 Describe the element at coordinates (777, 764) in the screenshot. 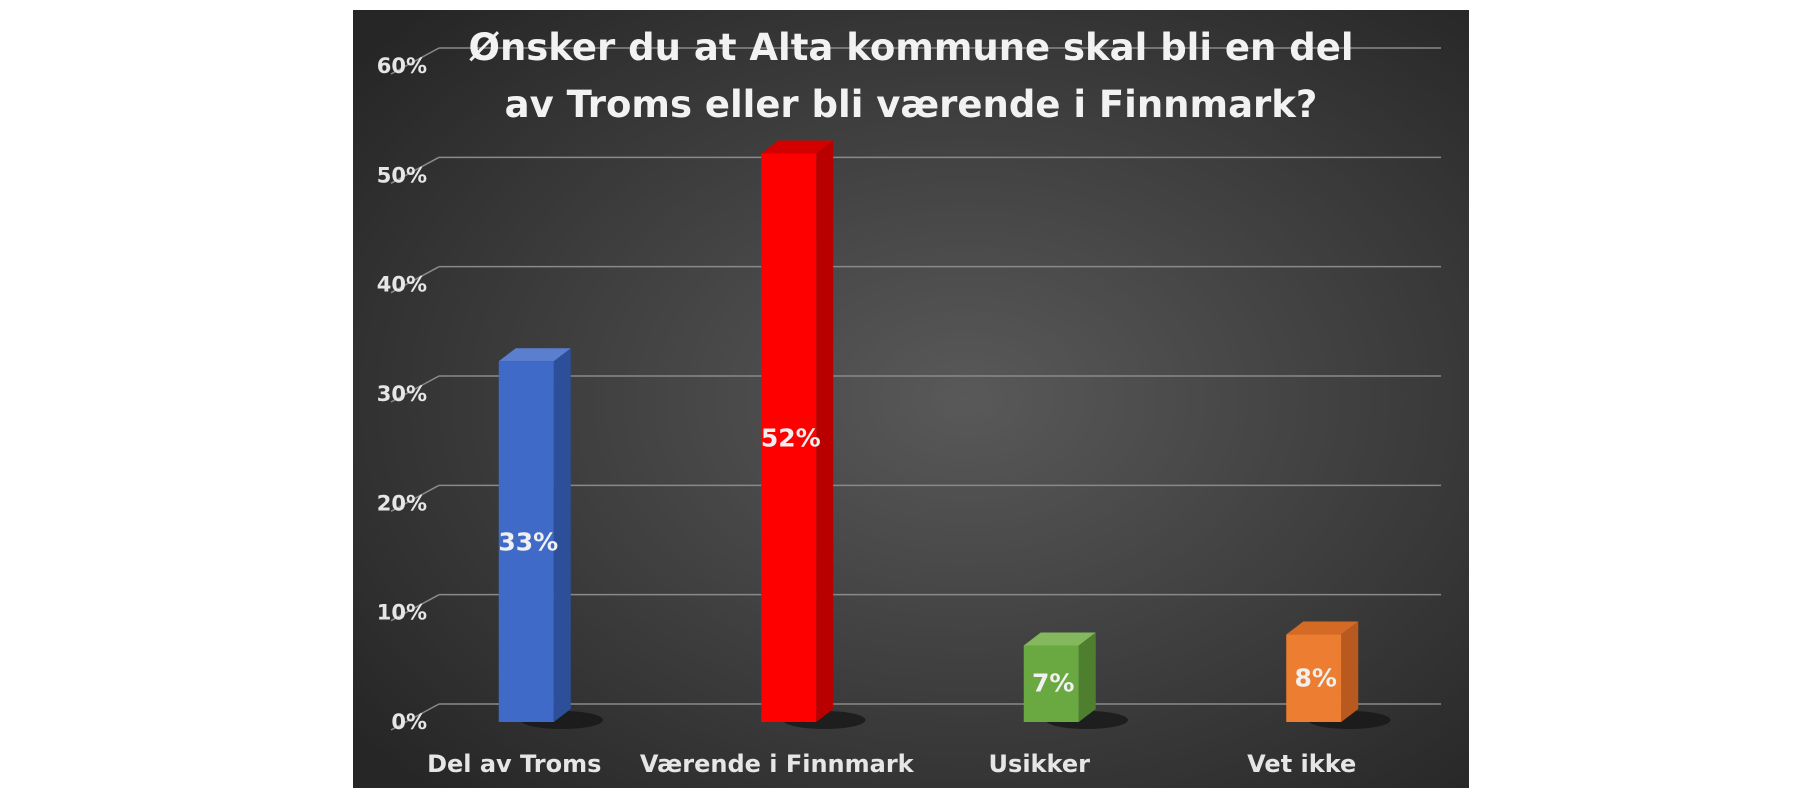

I see `category-label: Værende i Finnmark` at that location.